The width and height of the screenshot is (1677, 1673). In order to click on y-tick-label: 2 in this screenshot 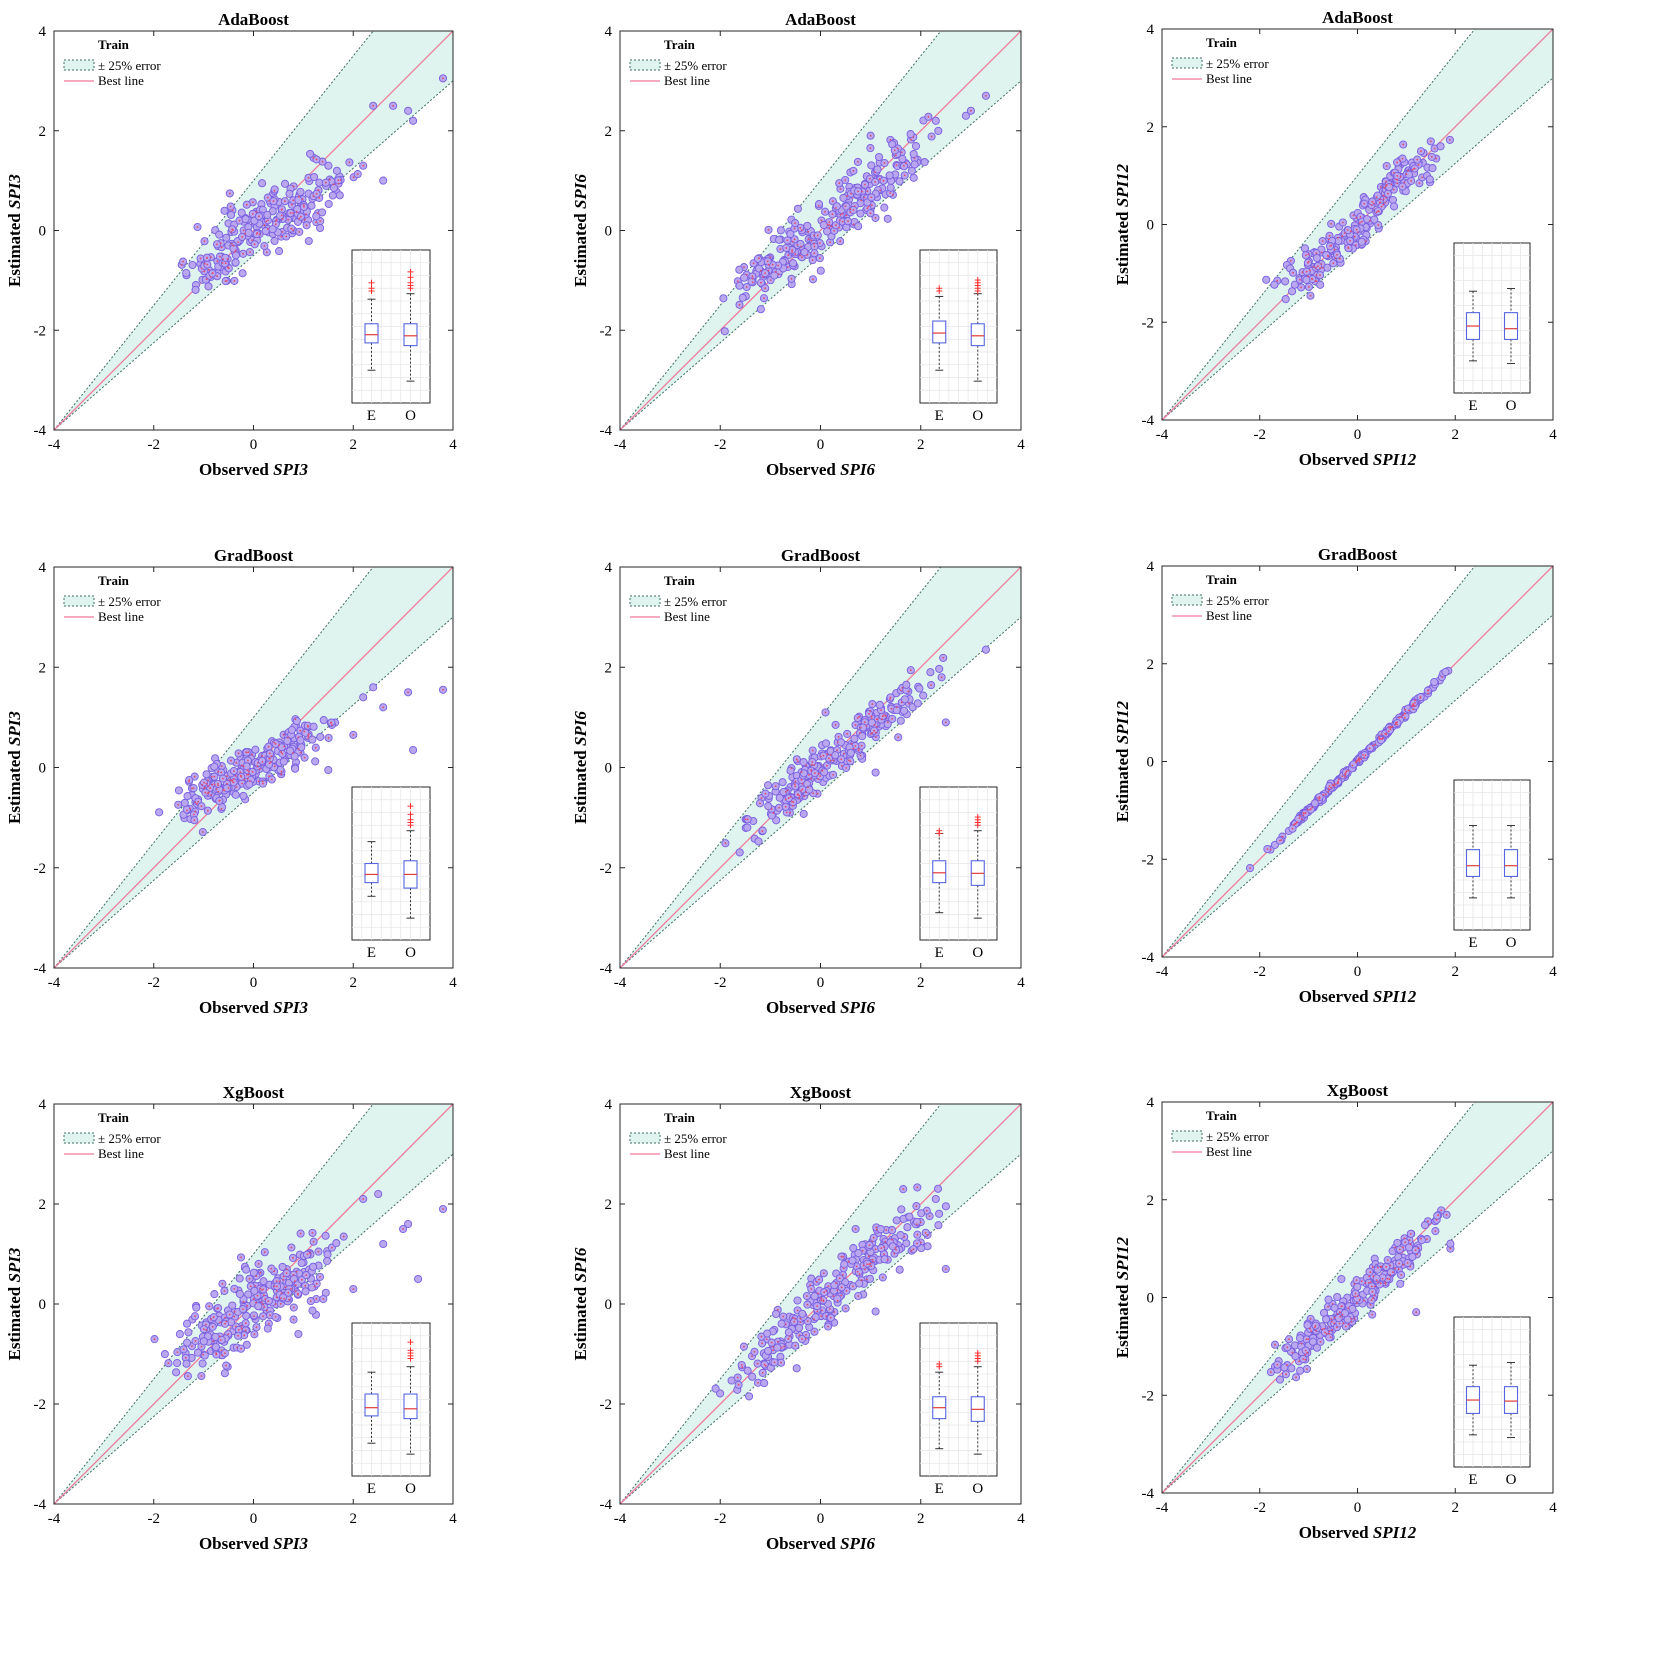, I will do `click(43, 132)`.